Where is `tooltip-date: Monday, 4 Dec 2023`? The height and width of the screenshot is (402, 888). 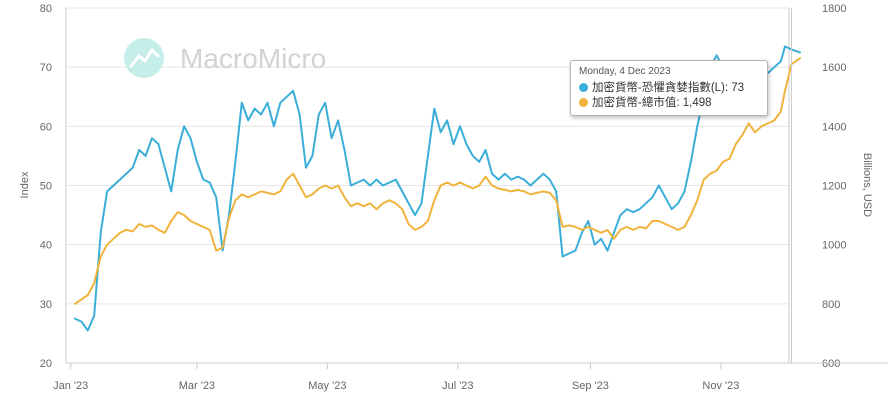 tooltip-date: Monday, 4 Dec 2023 is located at coordinates (625, 71).